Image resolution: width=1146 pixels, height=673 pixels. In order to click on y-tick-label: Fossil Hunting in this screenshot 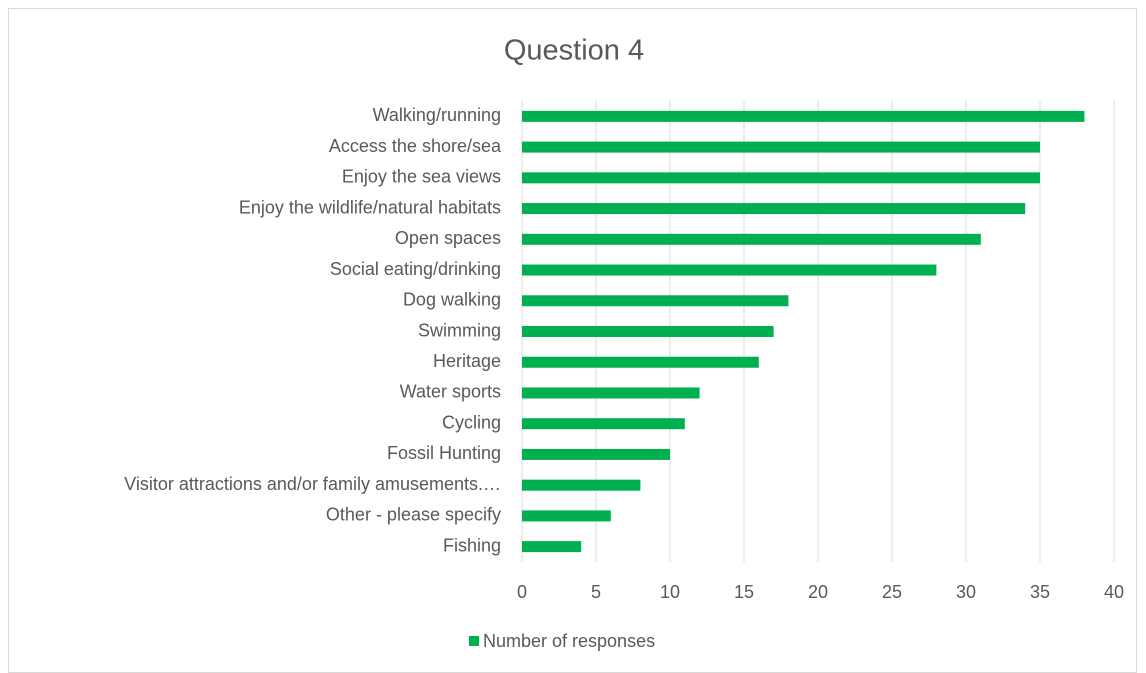, I will do `click(444, 453)`.